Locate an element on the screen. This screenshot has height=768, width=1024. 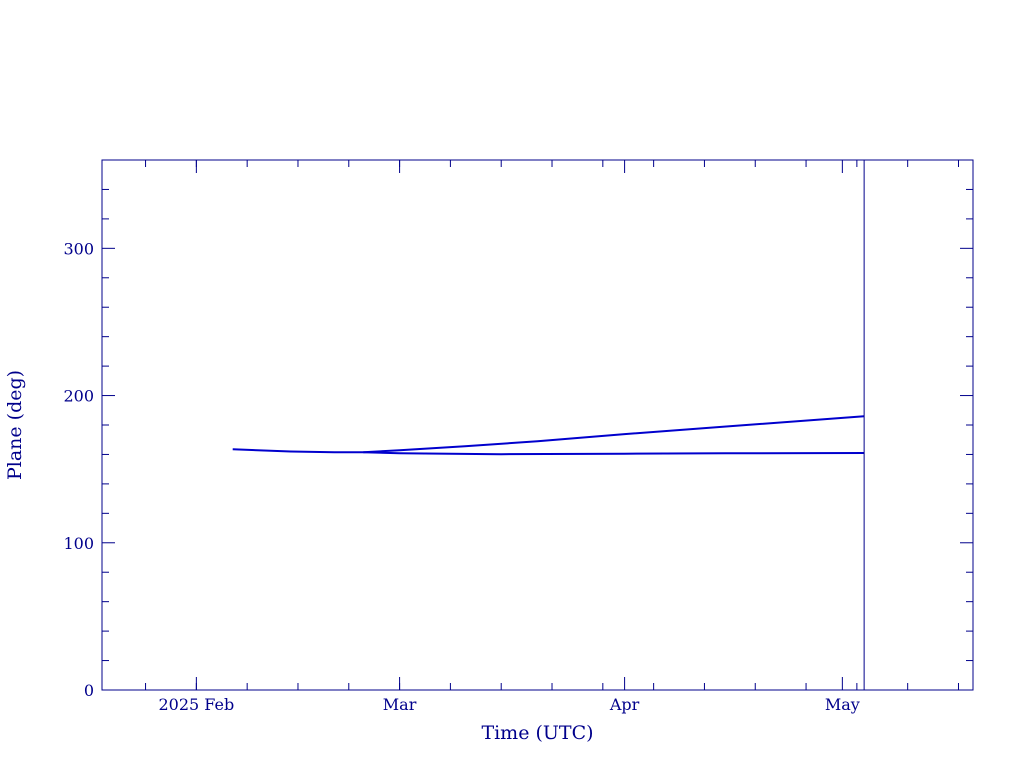
x-tick-label: May is located at coordinates (842, 704).